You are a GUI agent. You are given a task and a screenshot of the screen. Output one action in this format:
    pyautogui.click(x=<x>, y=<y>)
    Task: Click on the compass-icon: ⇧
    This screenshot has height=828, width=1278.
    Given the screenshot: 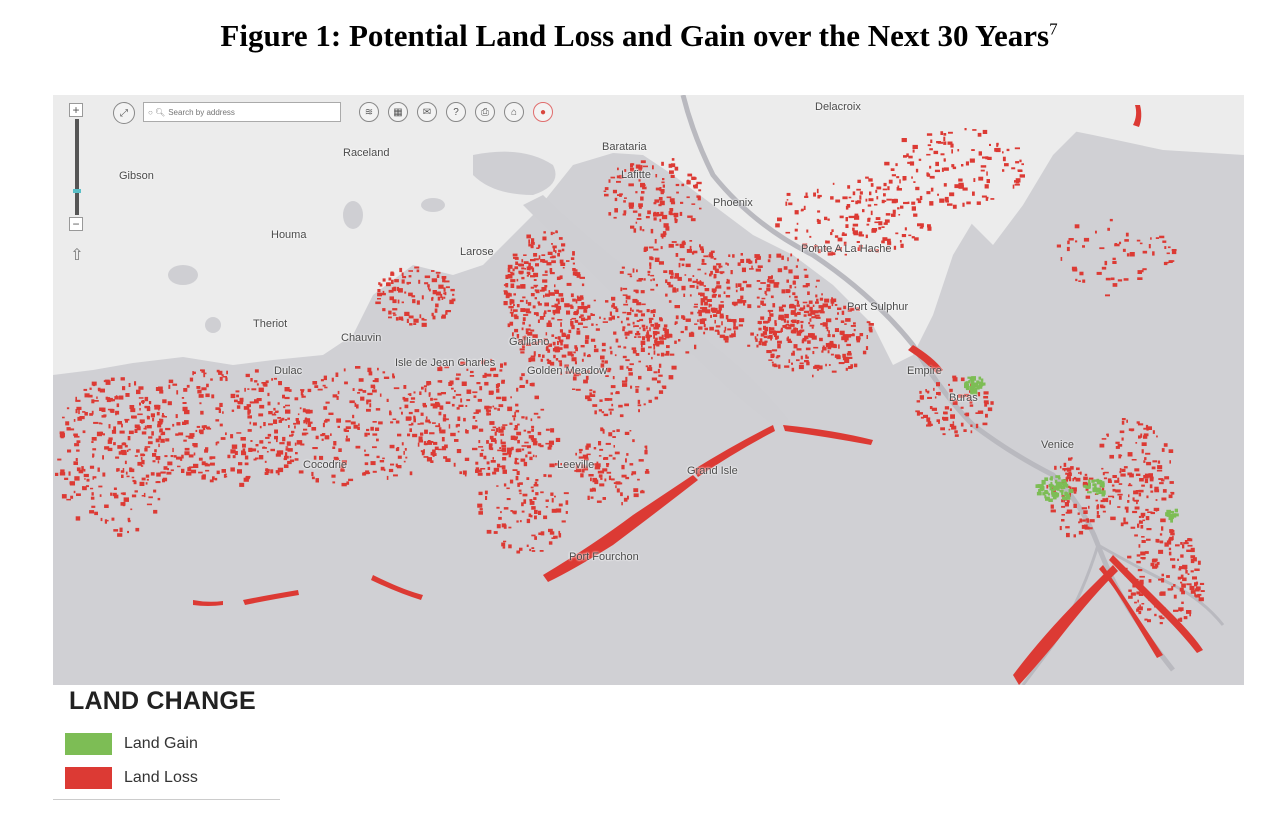 What is the action you would take?
    pyautogui.click(x=77, y=255)
    